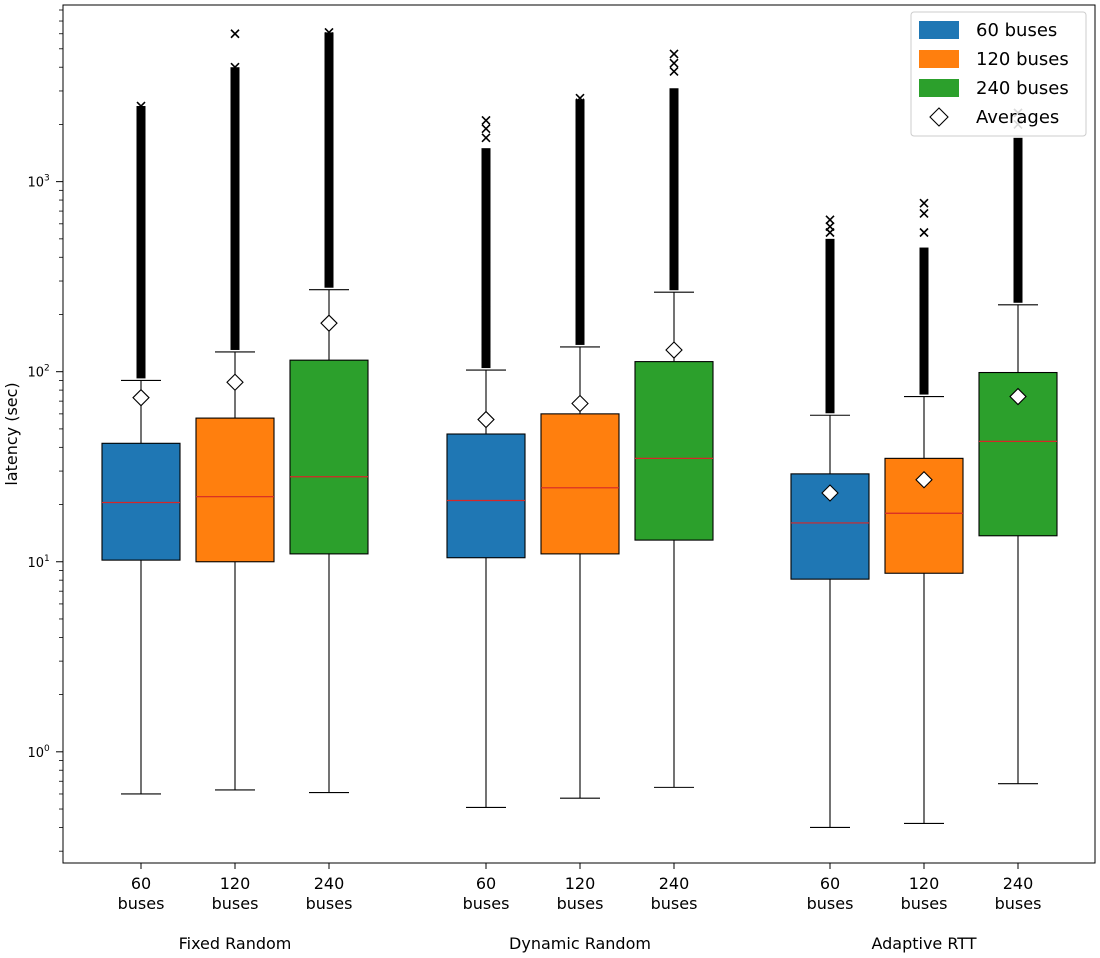 This screenshot has height=958, width=1100. Describe the element at coordinates (1022, 88) in the screenshot. I see `legend-label: 240 buses` at that location.